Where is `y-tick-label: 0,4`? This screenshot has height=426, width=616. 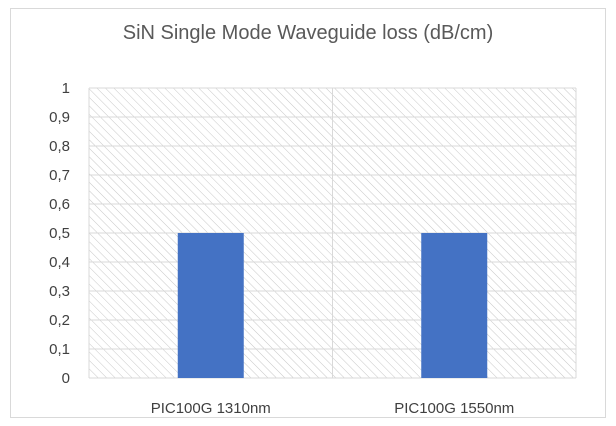
y-tick-label: 0,4 is located at coordinates (59, 262).